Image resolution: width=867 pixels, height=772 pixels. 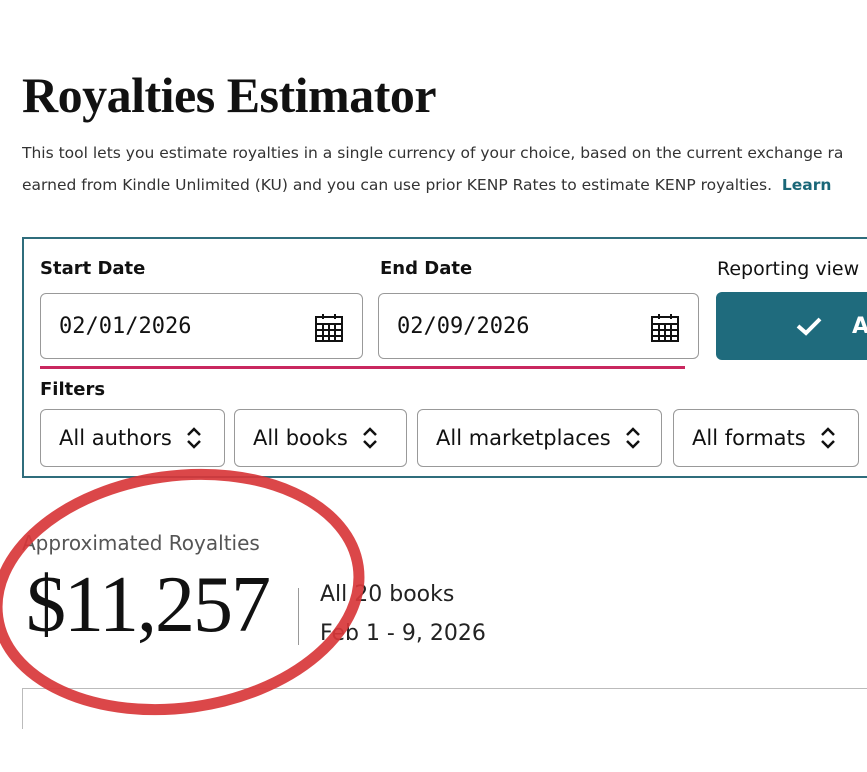 I want to click on filters-label: Filters, so click(x=73, y=389).